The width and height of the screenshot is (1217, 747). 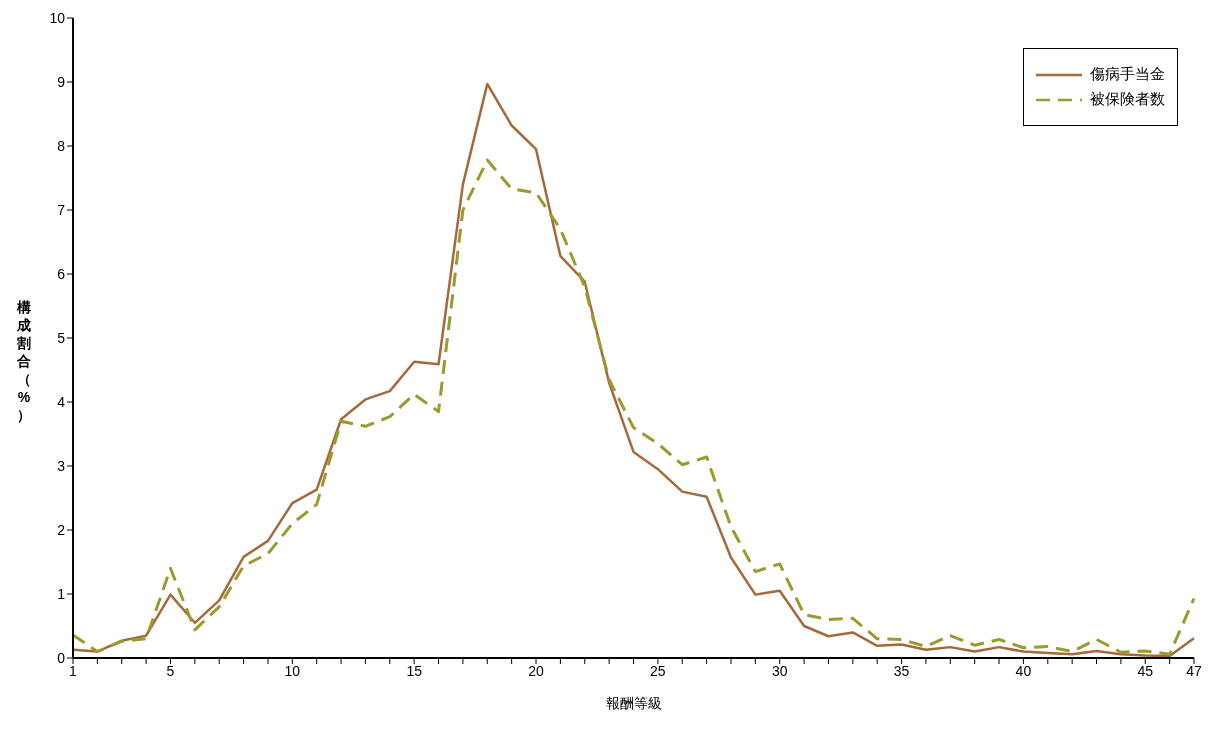 I want to click on x-tick-label: 15, so click(x=414, y=670).